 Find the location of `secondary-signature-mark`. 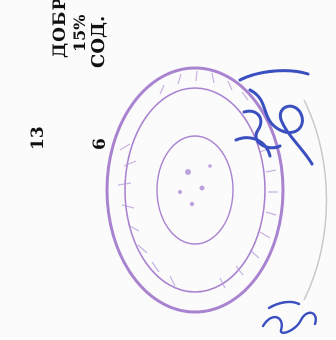

secondary-signature-mark is located at coordinates (289, 317).